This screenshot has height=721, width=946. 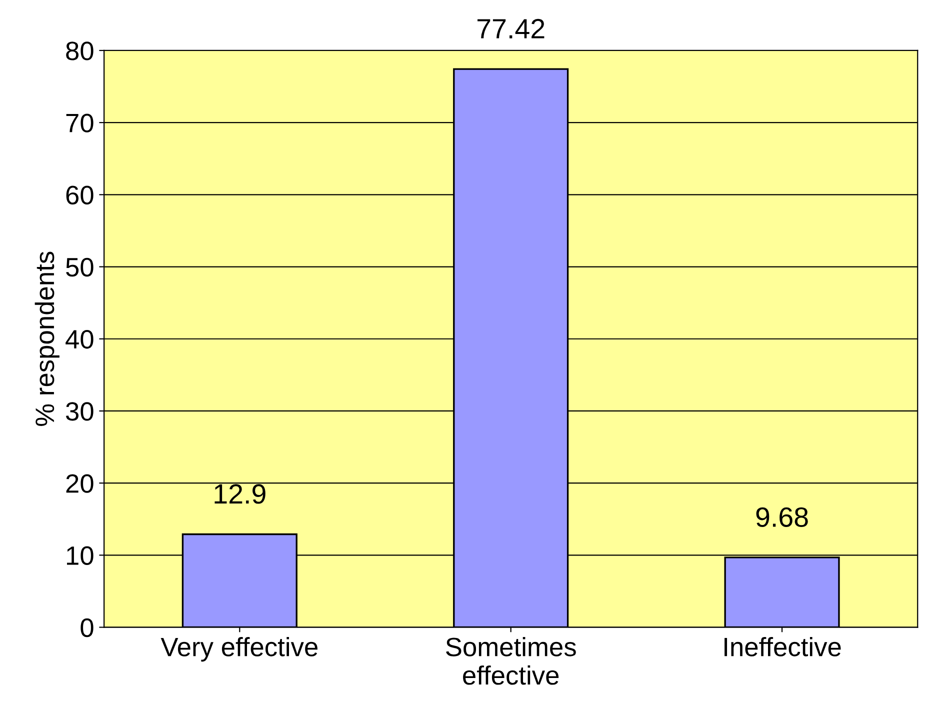 I want to click on x-tick-label: Ineffective, so click(x=782, y=646).